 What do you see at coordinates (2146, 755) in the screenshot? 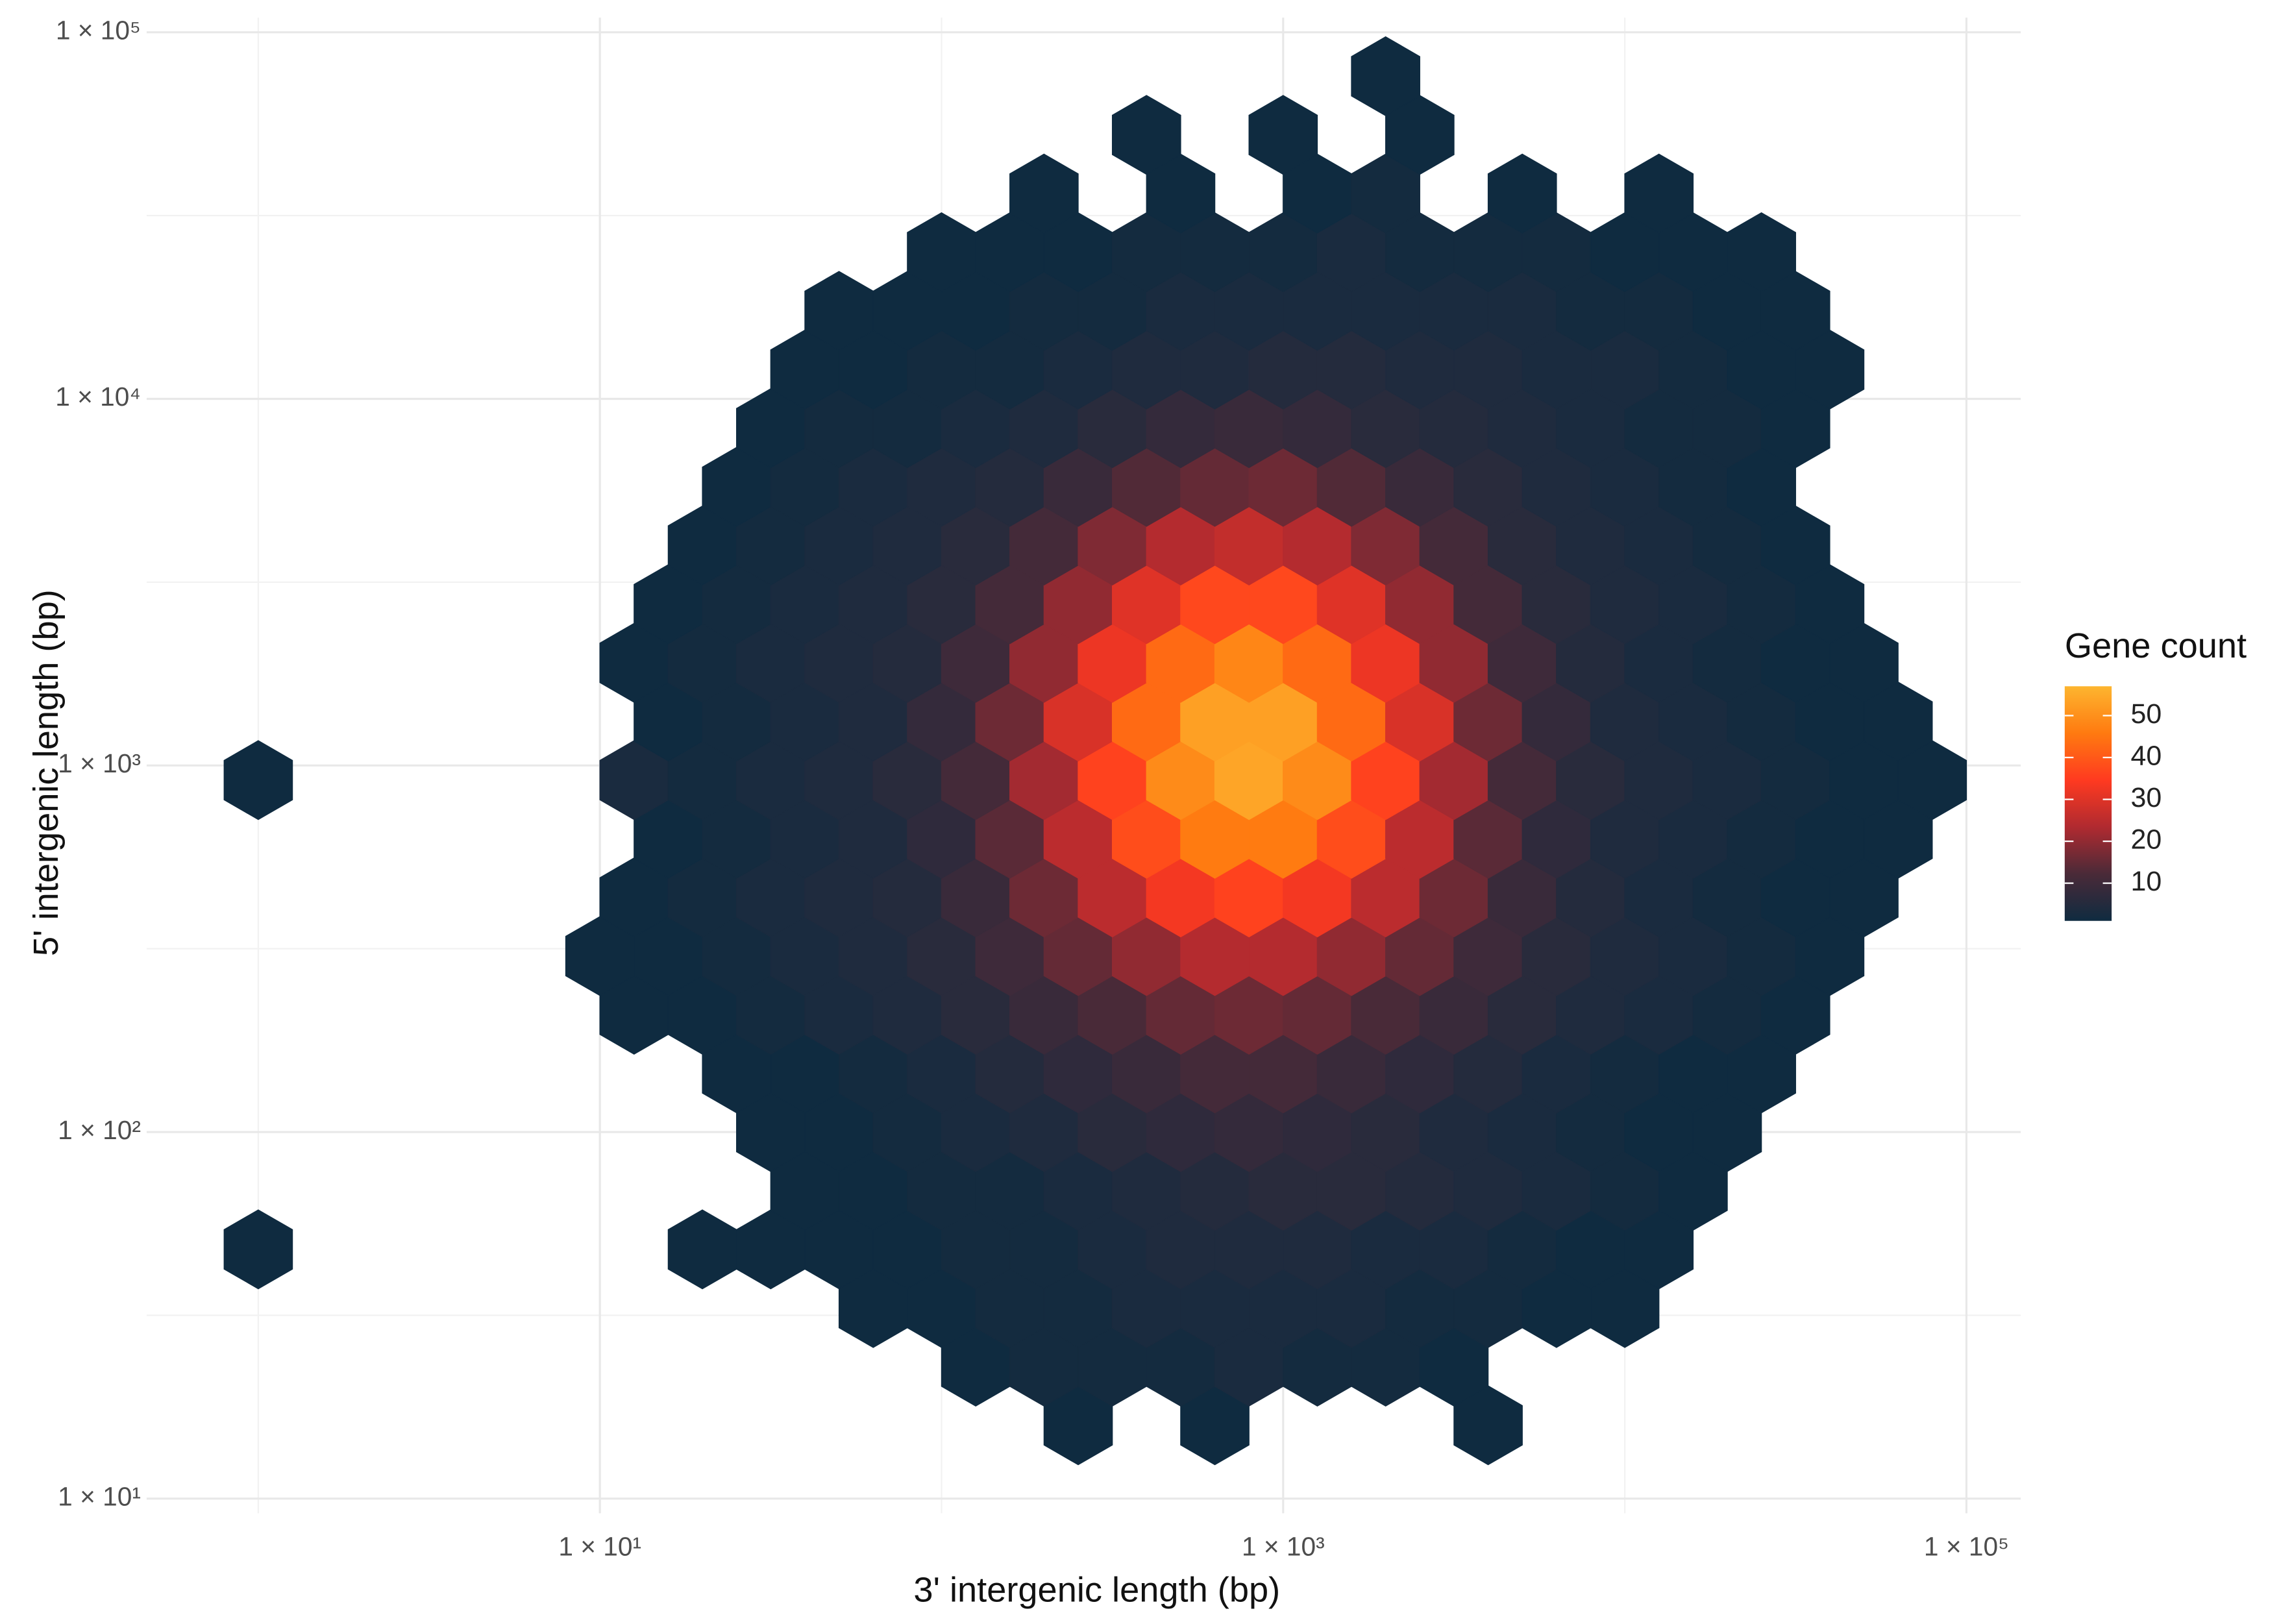
I see `colorbar-label: 40` at bounding box center [2146, 755].